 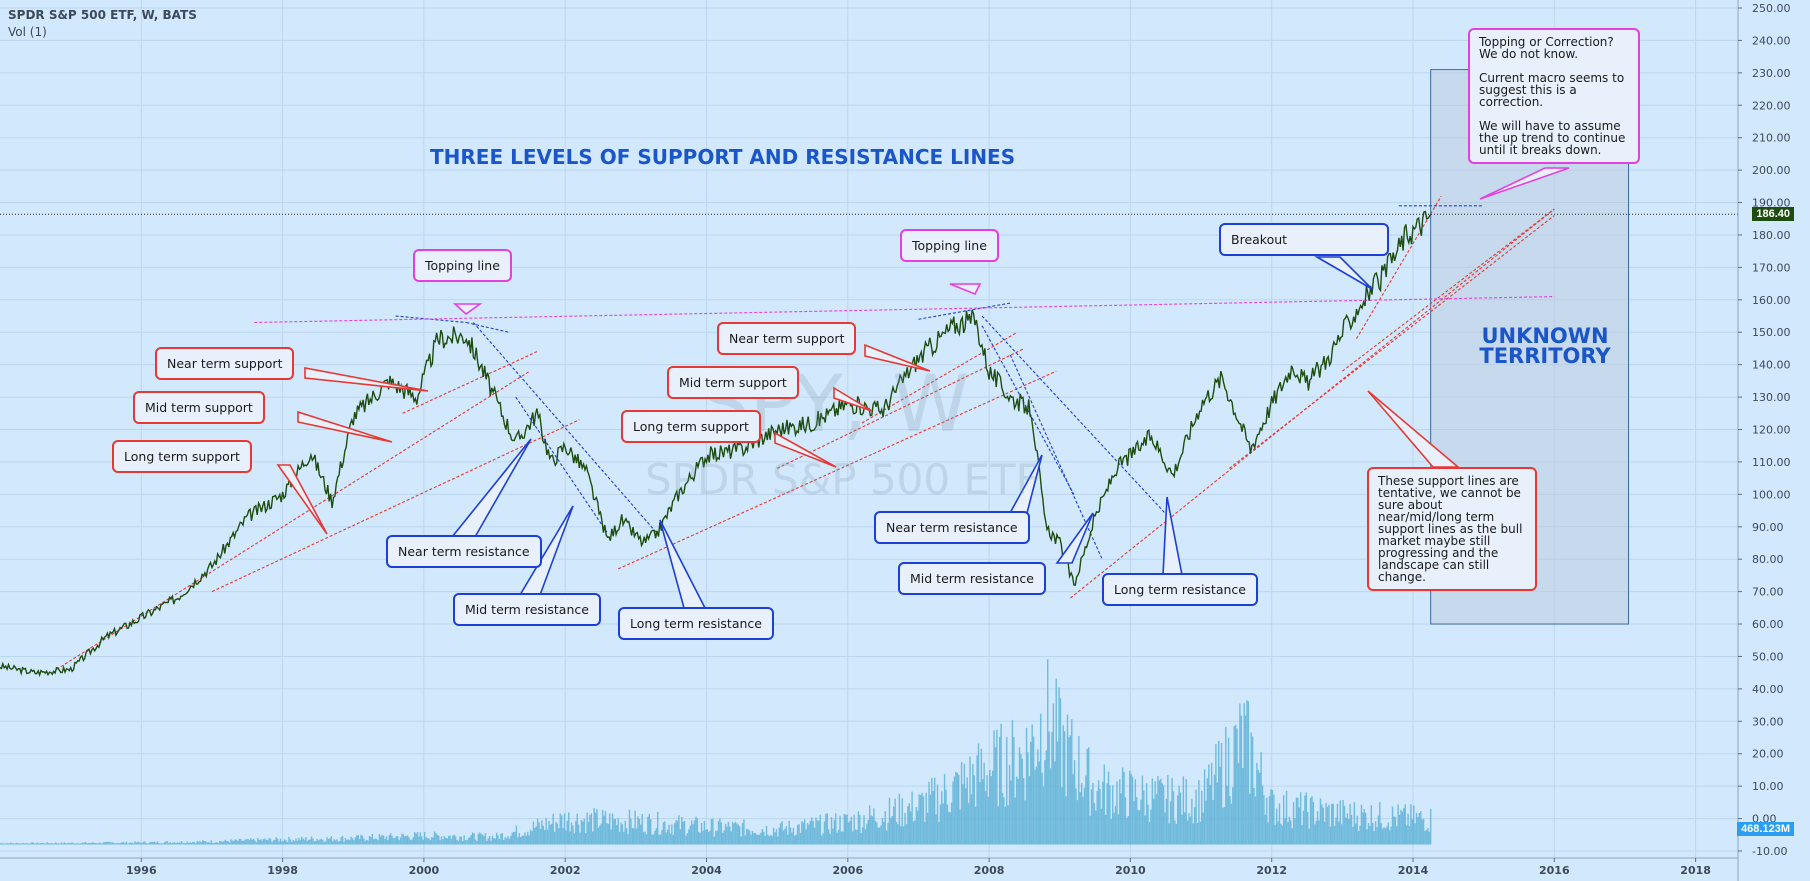 What do you see at coordinates (1391, 342) in the screenshot?
I see `support-line` at bounding box center [1391, 342].